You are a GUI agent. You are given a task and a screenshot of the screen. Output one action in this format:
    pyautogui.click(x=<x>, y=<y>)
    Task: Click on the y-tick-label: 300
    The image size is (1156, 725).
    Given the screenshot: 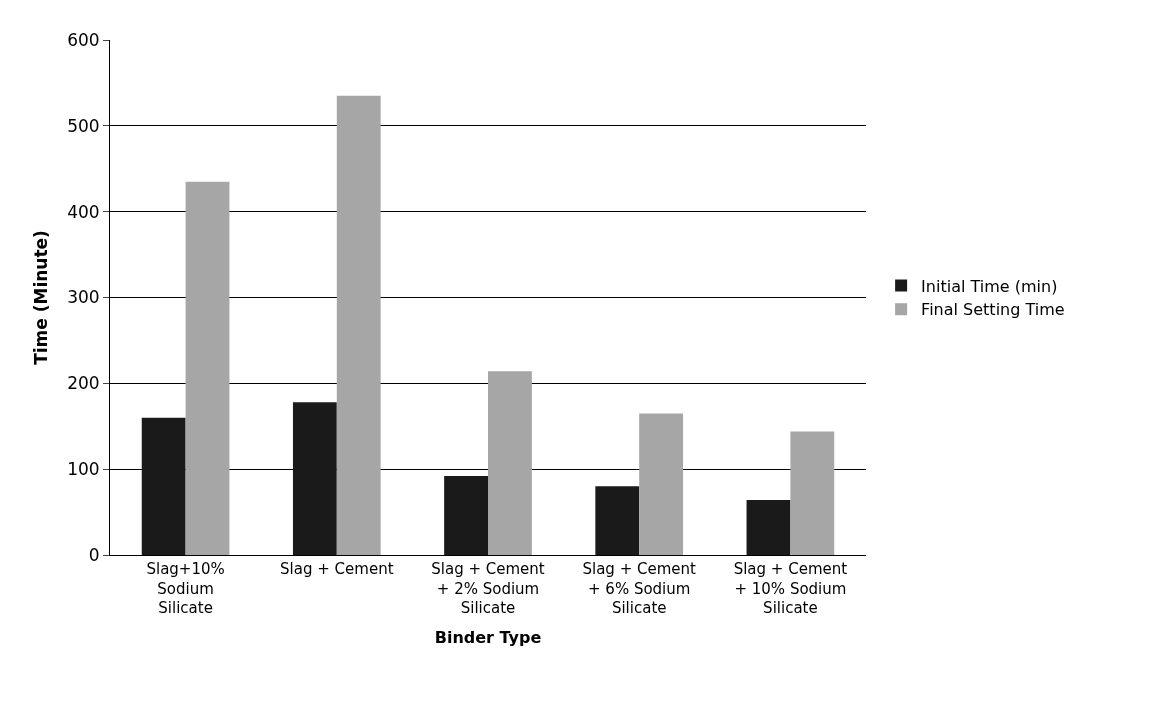 What is the action you would take?
    pyautogui.click(x=83, y=297)
    